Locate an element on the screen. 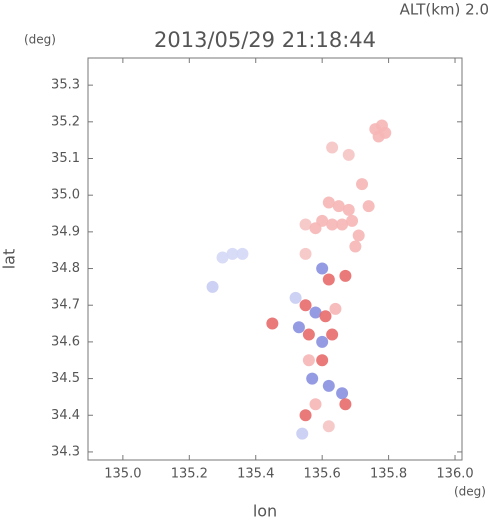  x-tick-label: 135.2 is located at coordinates (189, 474).